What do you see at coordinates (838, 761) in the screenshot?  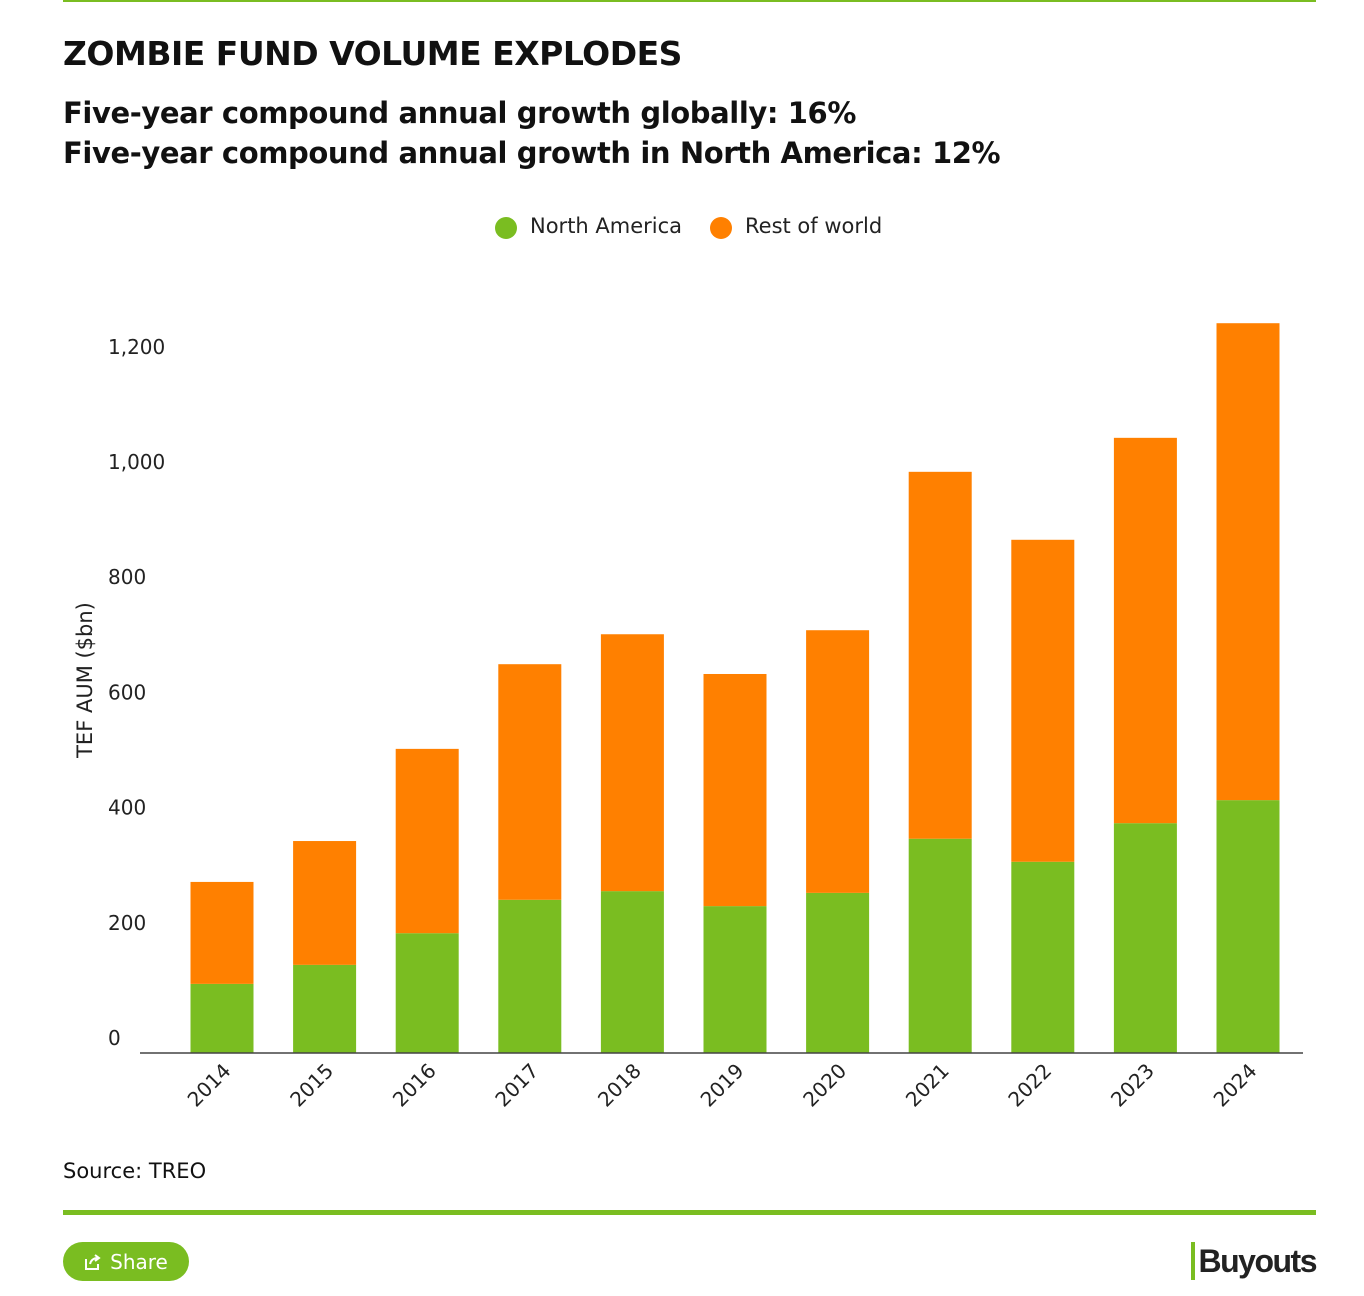 I see `bar-2020-rest-of-world` at bounding box center [838, 761].